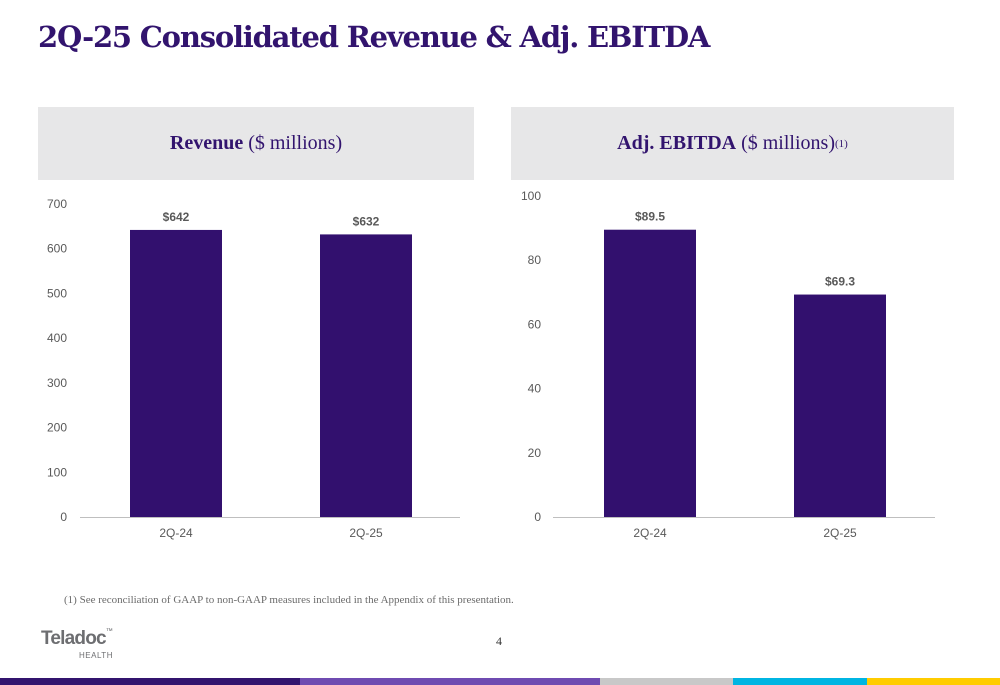 This screenshot has width=1000, height=685. I want to click on teladoc-logo: Teladoc™ HEALTH, so click(86, 645).